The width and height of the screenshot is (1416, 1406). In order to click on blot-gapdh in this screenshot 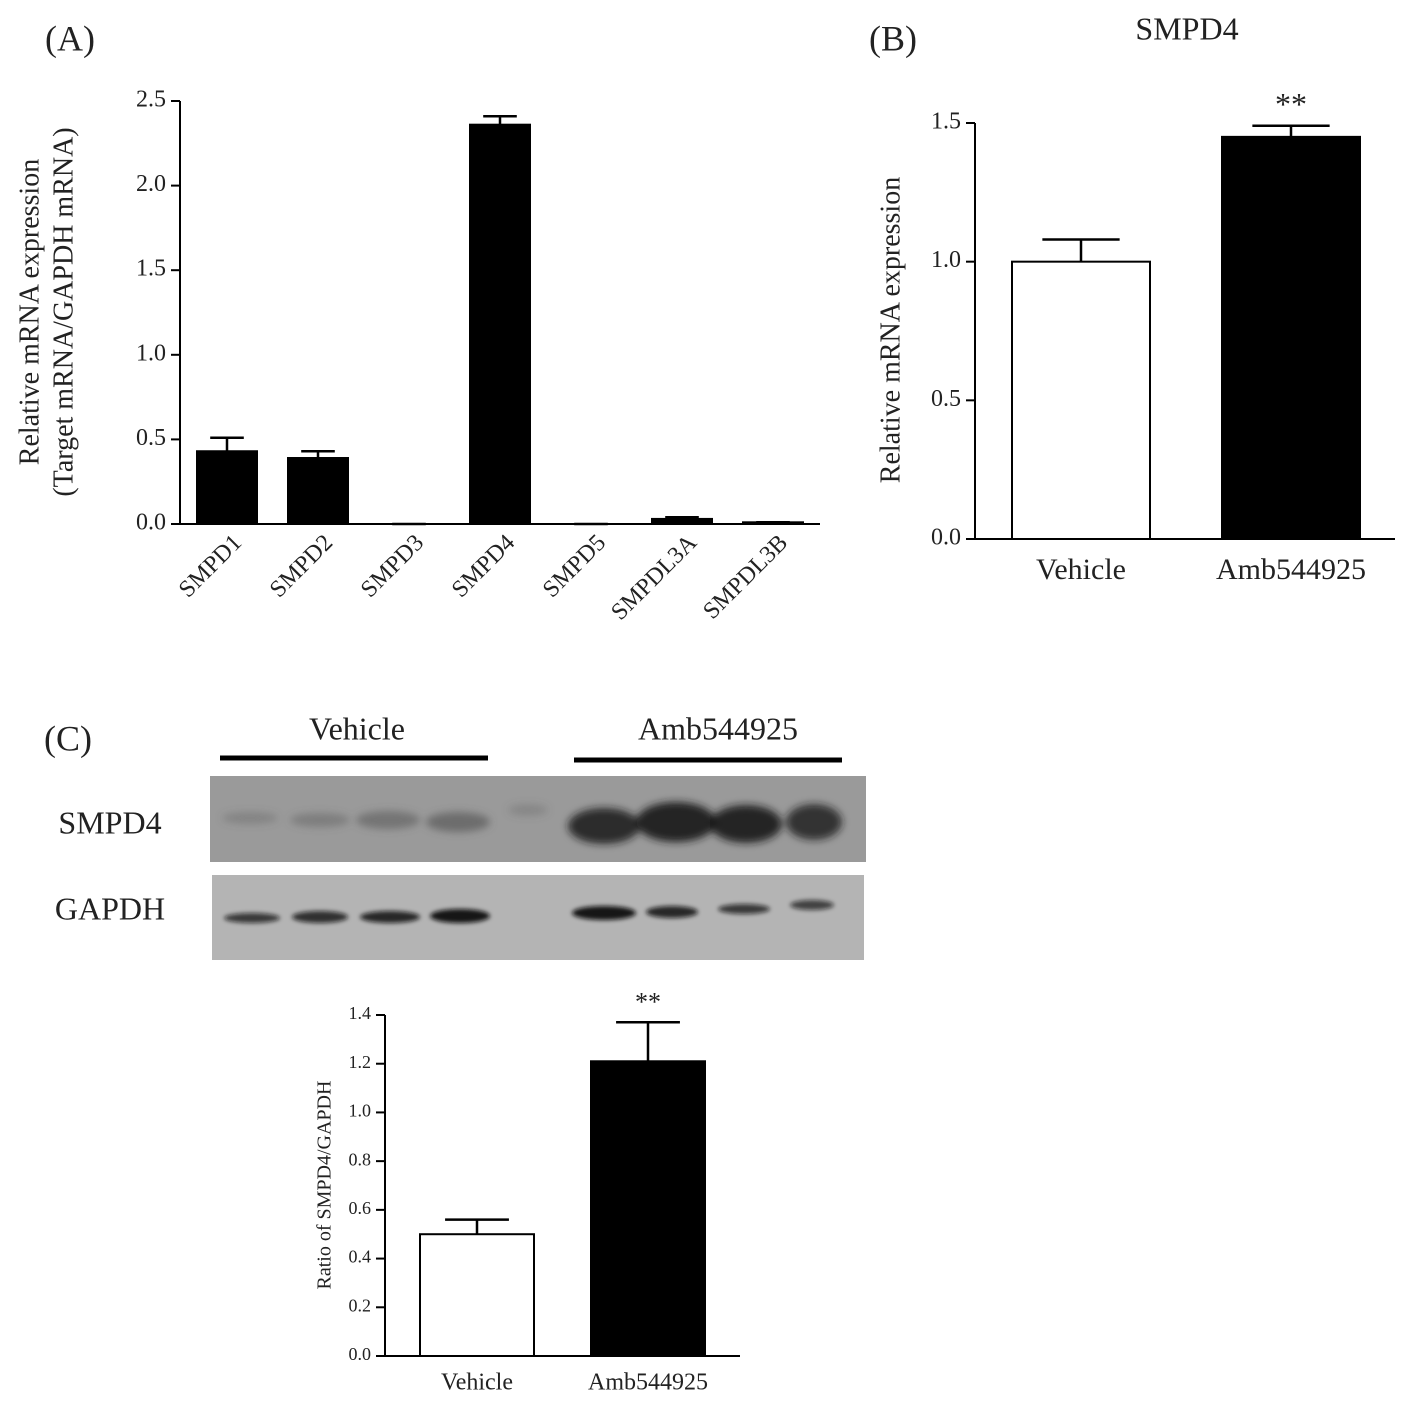, I will do `click(538, 917)`.